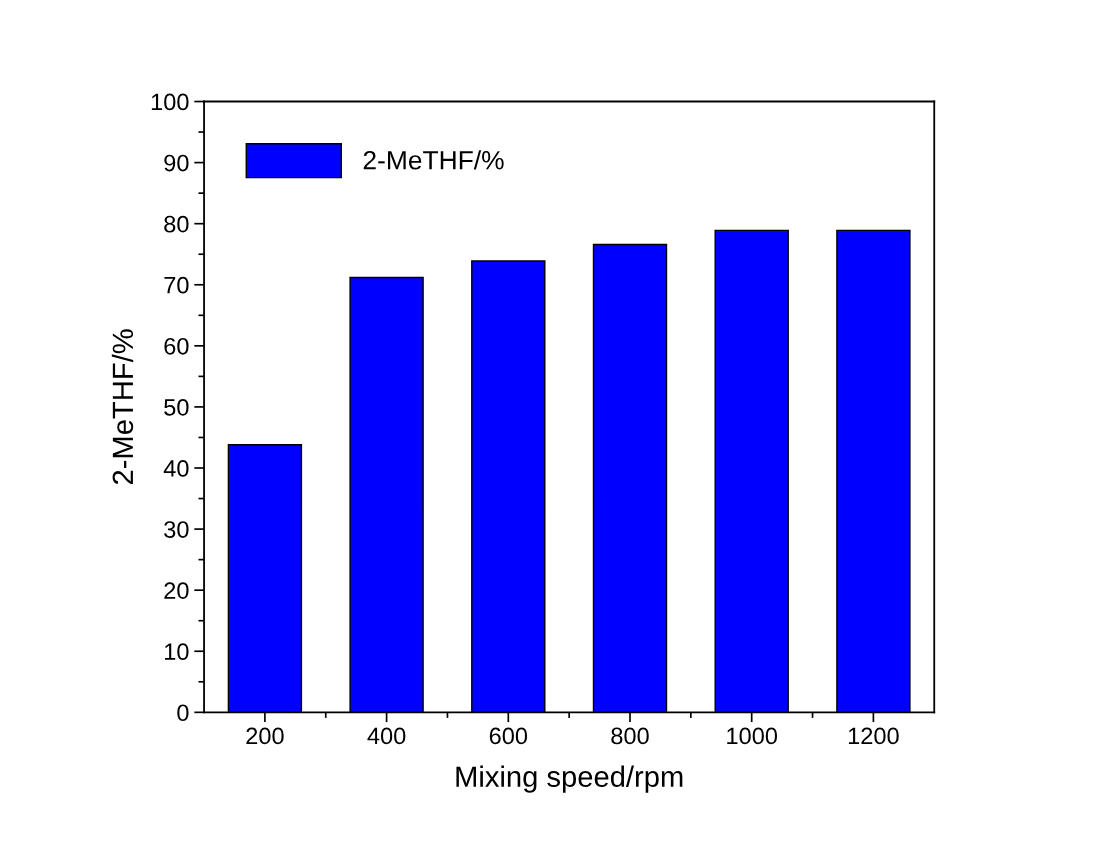 This screenshot has height=846, width=1103. I want to click on y-tick-label: 100, so click(170, 102).